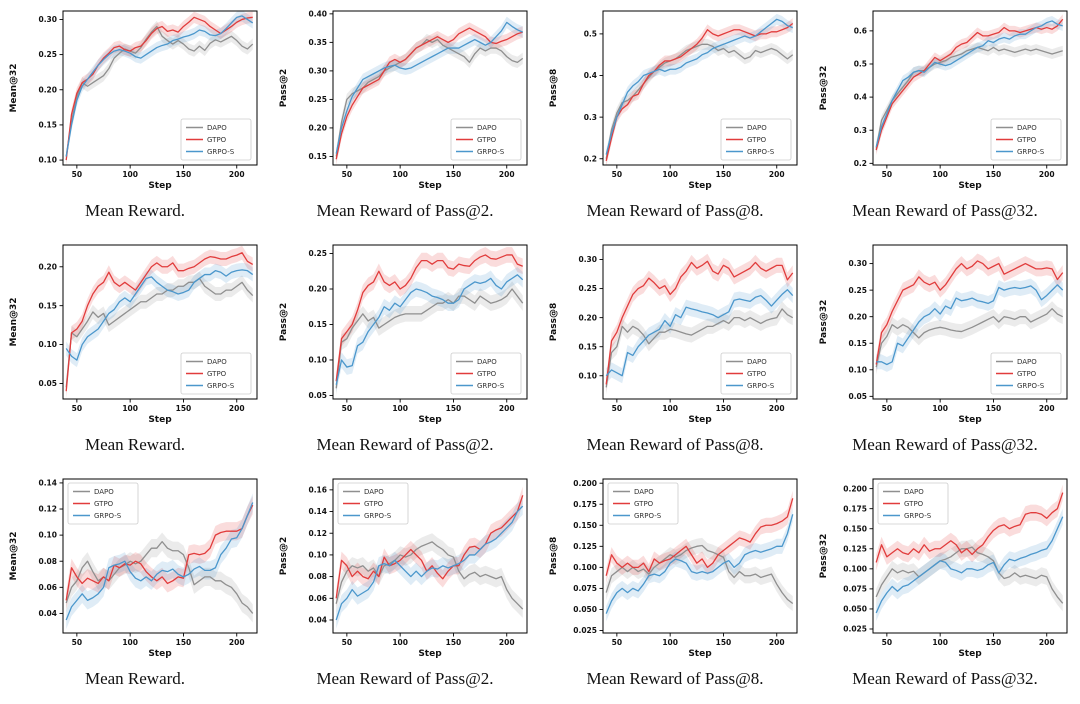  Describe the element at coordinates (675, 444) in the screenshot. I see `chart-caption: Mean Reward of Pass@8.` at that location.